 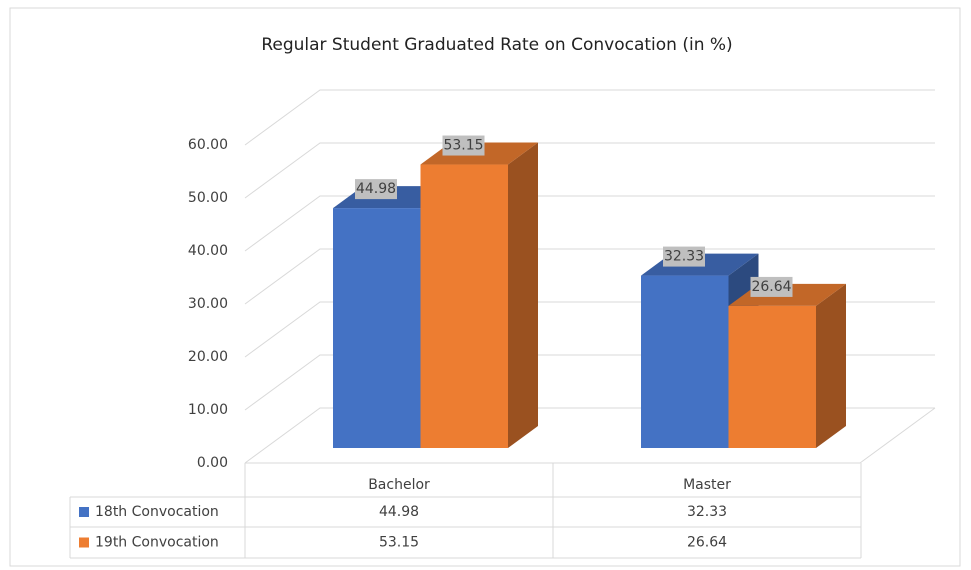 What do you see at coordinates (707, 485) in the screenshot?
I see `x-tick-label: Master` at bounding box center [707, 485].